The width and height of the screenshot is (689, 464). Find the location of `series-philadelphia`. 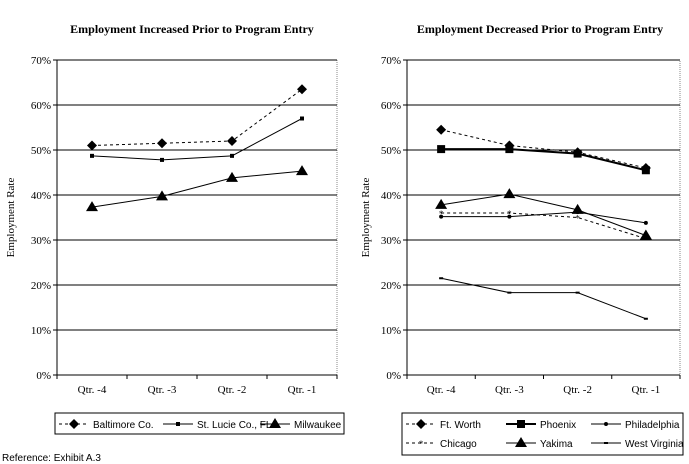

series-philadelphia is located at coordinates (543, 217).